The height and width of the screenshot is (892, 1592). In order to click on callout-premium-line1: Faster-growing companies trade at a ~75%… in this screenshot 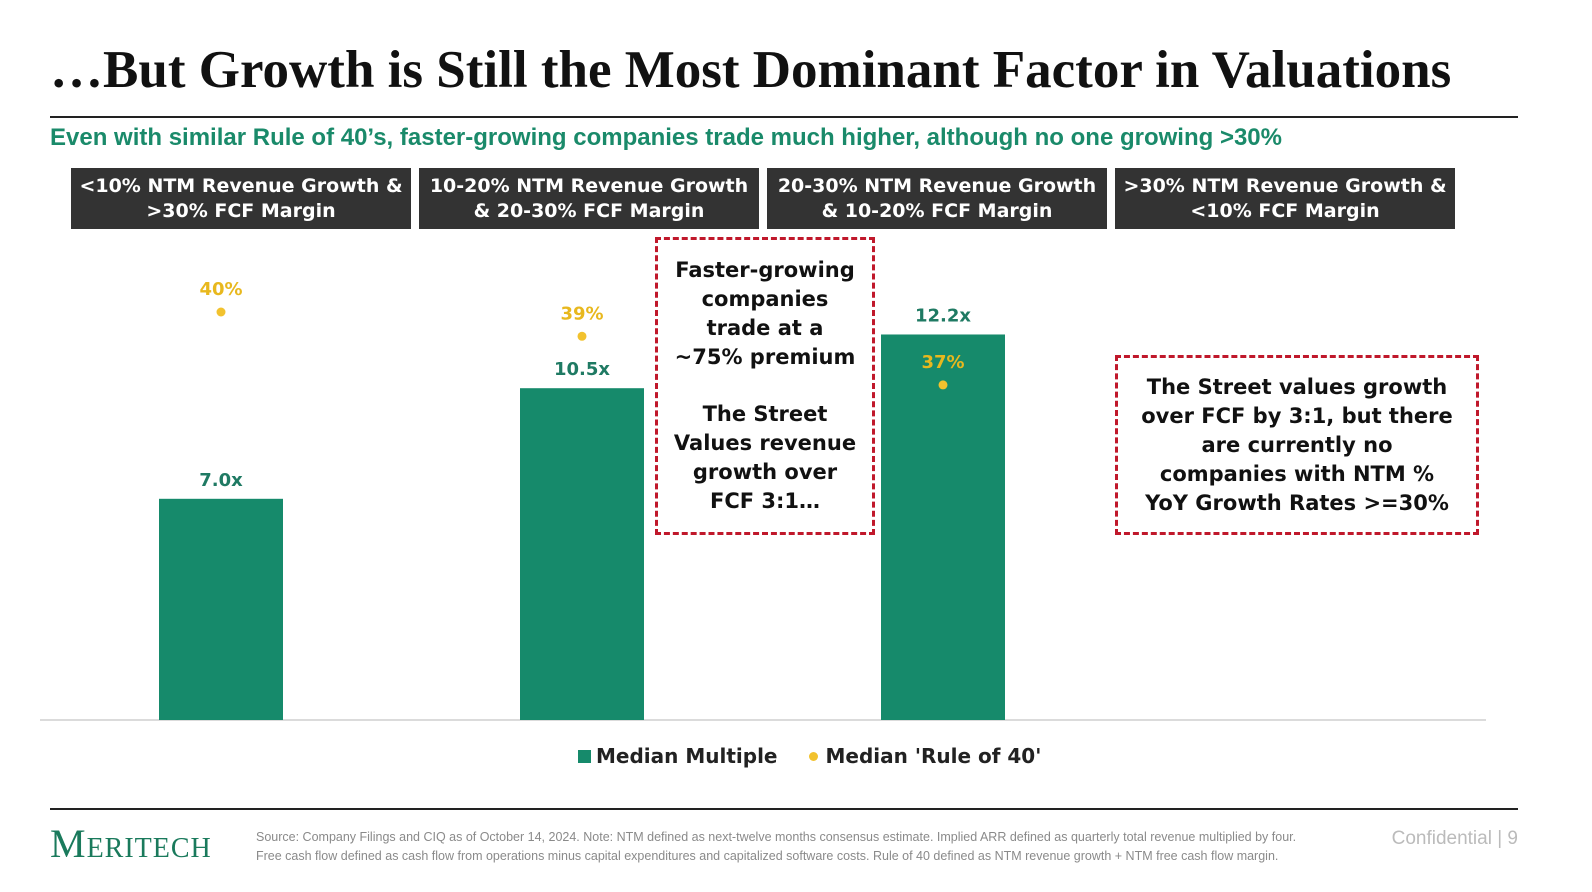, I will do `click(765, 313)`.